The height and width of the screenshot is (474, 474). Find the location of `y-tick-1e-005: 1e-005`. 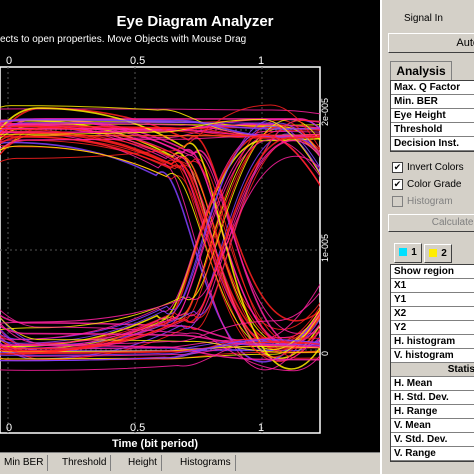

y-tick-1e-005: 1e-005 is located at coordinates (325, 247).